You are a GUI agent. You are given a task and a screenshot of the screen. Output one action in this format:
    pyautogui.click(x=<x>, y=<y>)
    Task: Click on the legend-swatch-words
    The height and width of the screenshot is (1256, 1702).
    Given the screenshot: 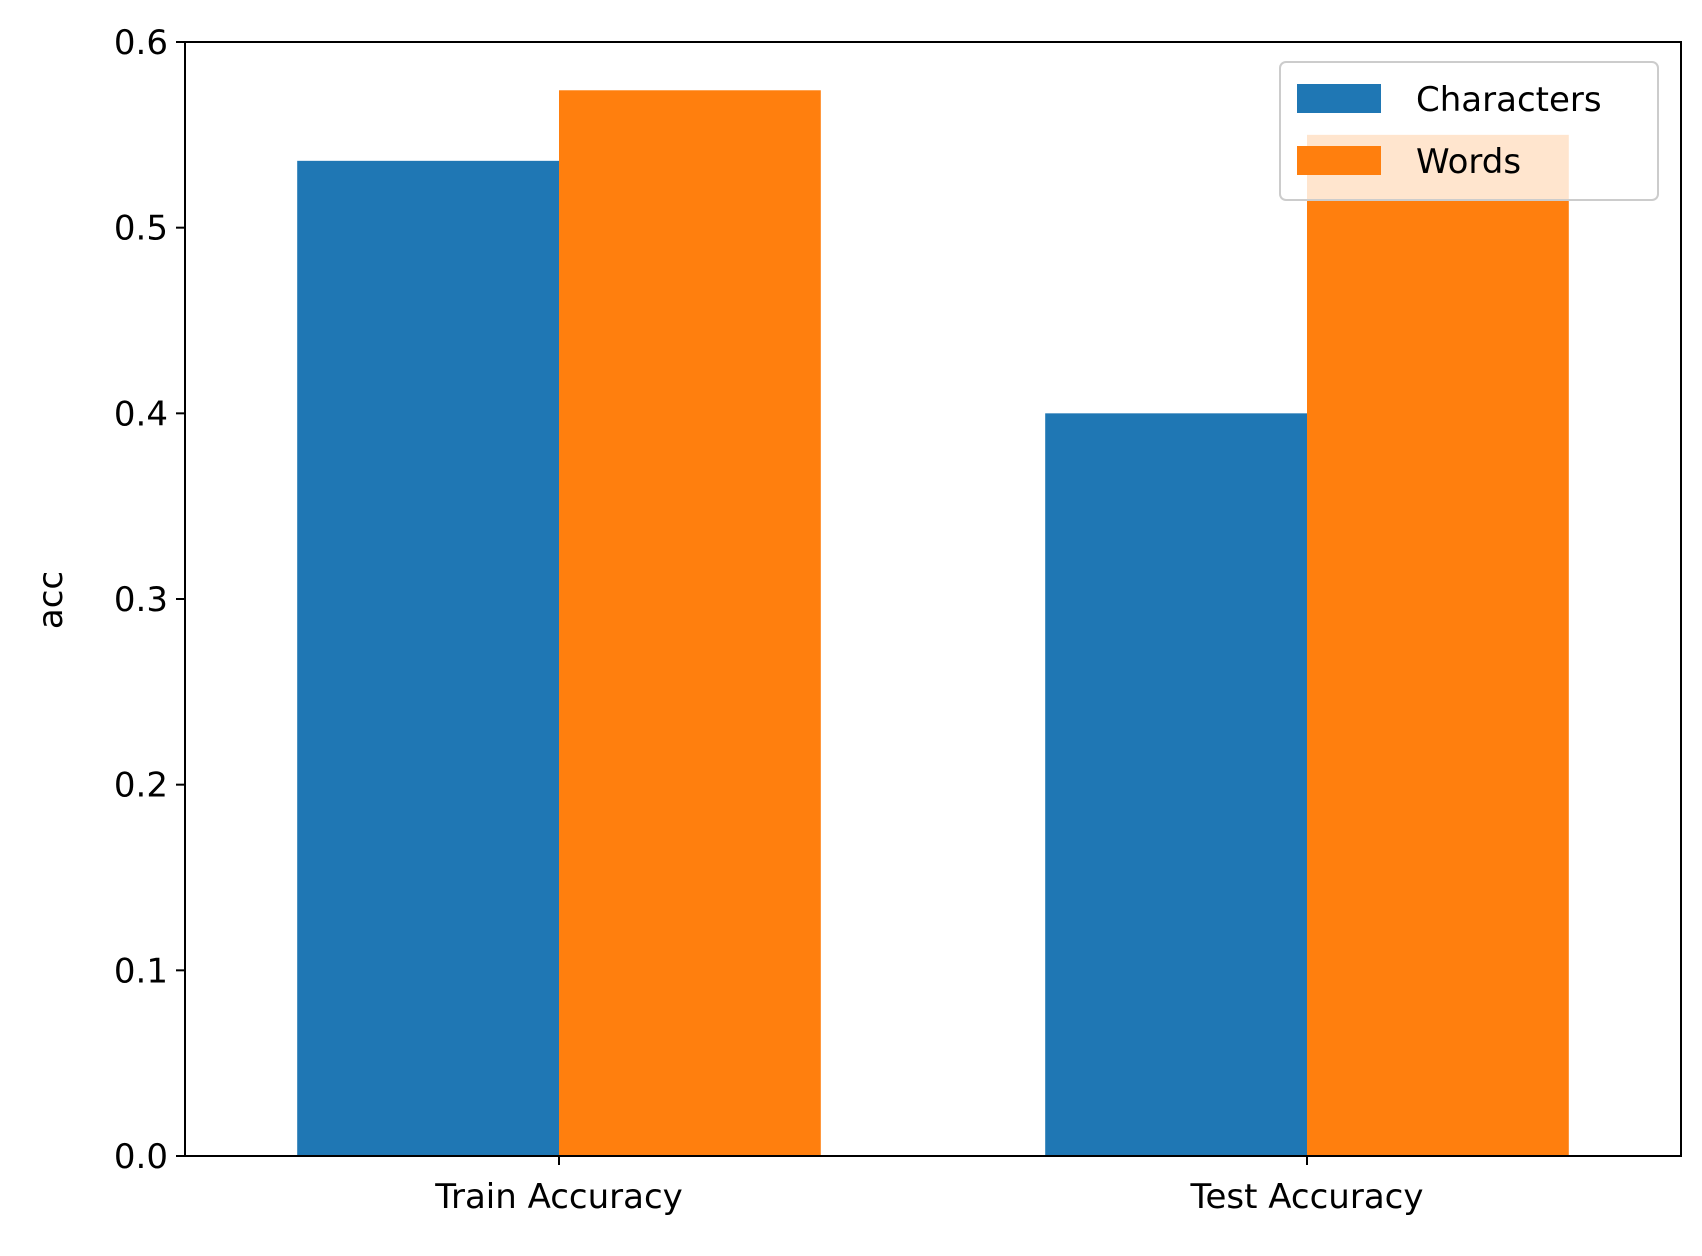 What is the action you would take?
    pyautogui.click(x=1339, y=160)
    